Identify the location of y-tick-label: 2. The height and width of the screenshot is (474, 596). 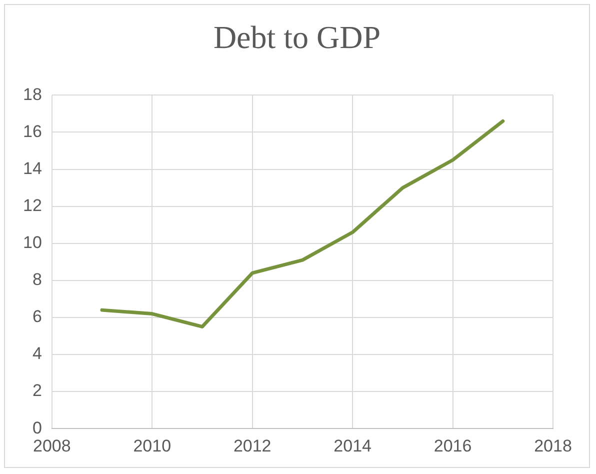
(37, 390).